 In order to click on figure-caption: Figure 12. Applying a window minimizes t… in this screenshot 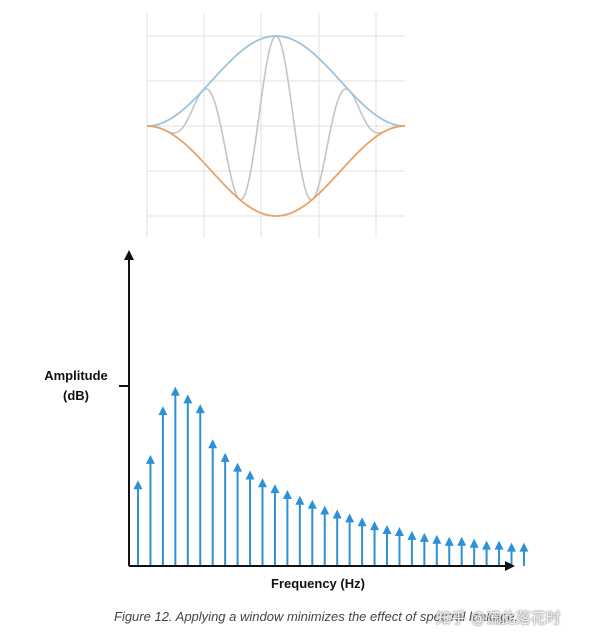, I will do `click(316, 616)`.